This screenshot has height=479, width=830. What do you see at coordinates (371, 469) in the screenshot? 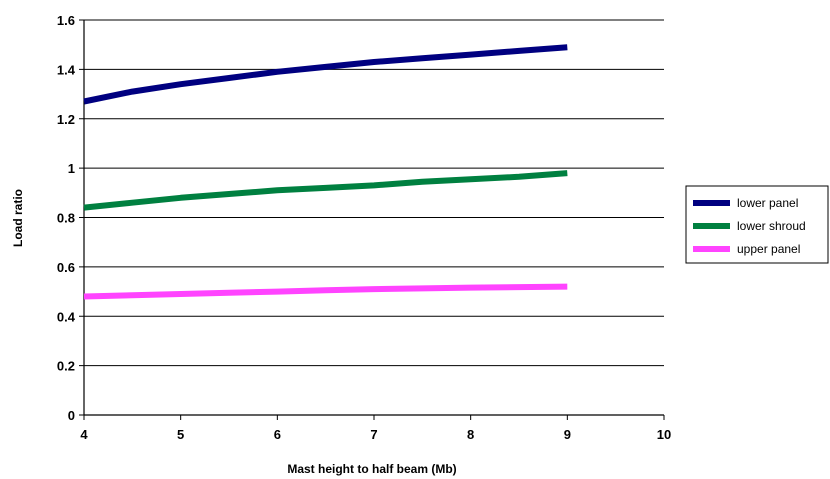
I see `x-axis-label: Mast height to half beam (Mb)` at bounding box center [371, 469].